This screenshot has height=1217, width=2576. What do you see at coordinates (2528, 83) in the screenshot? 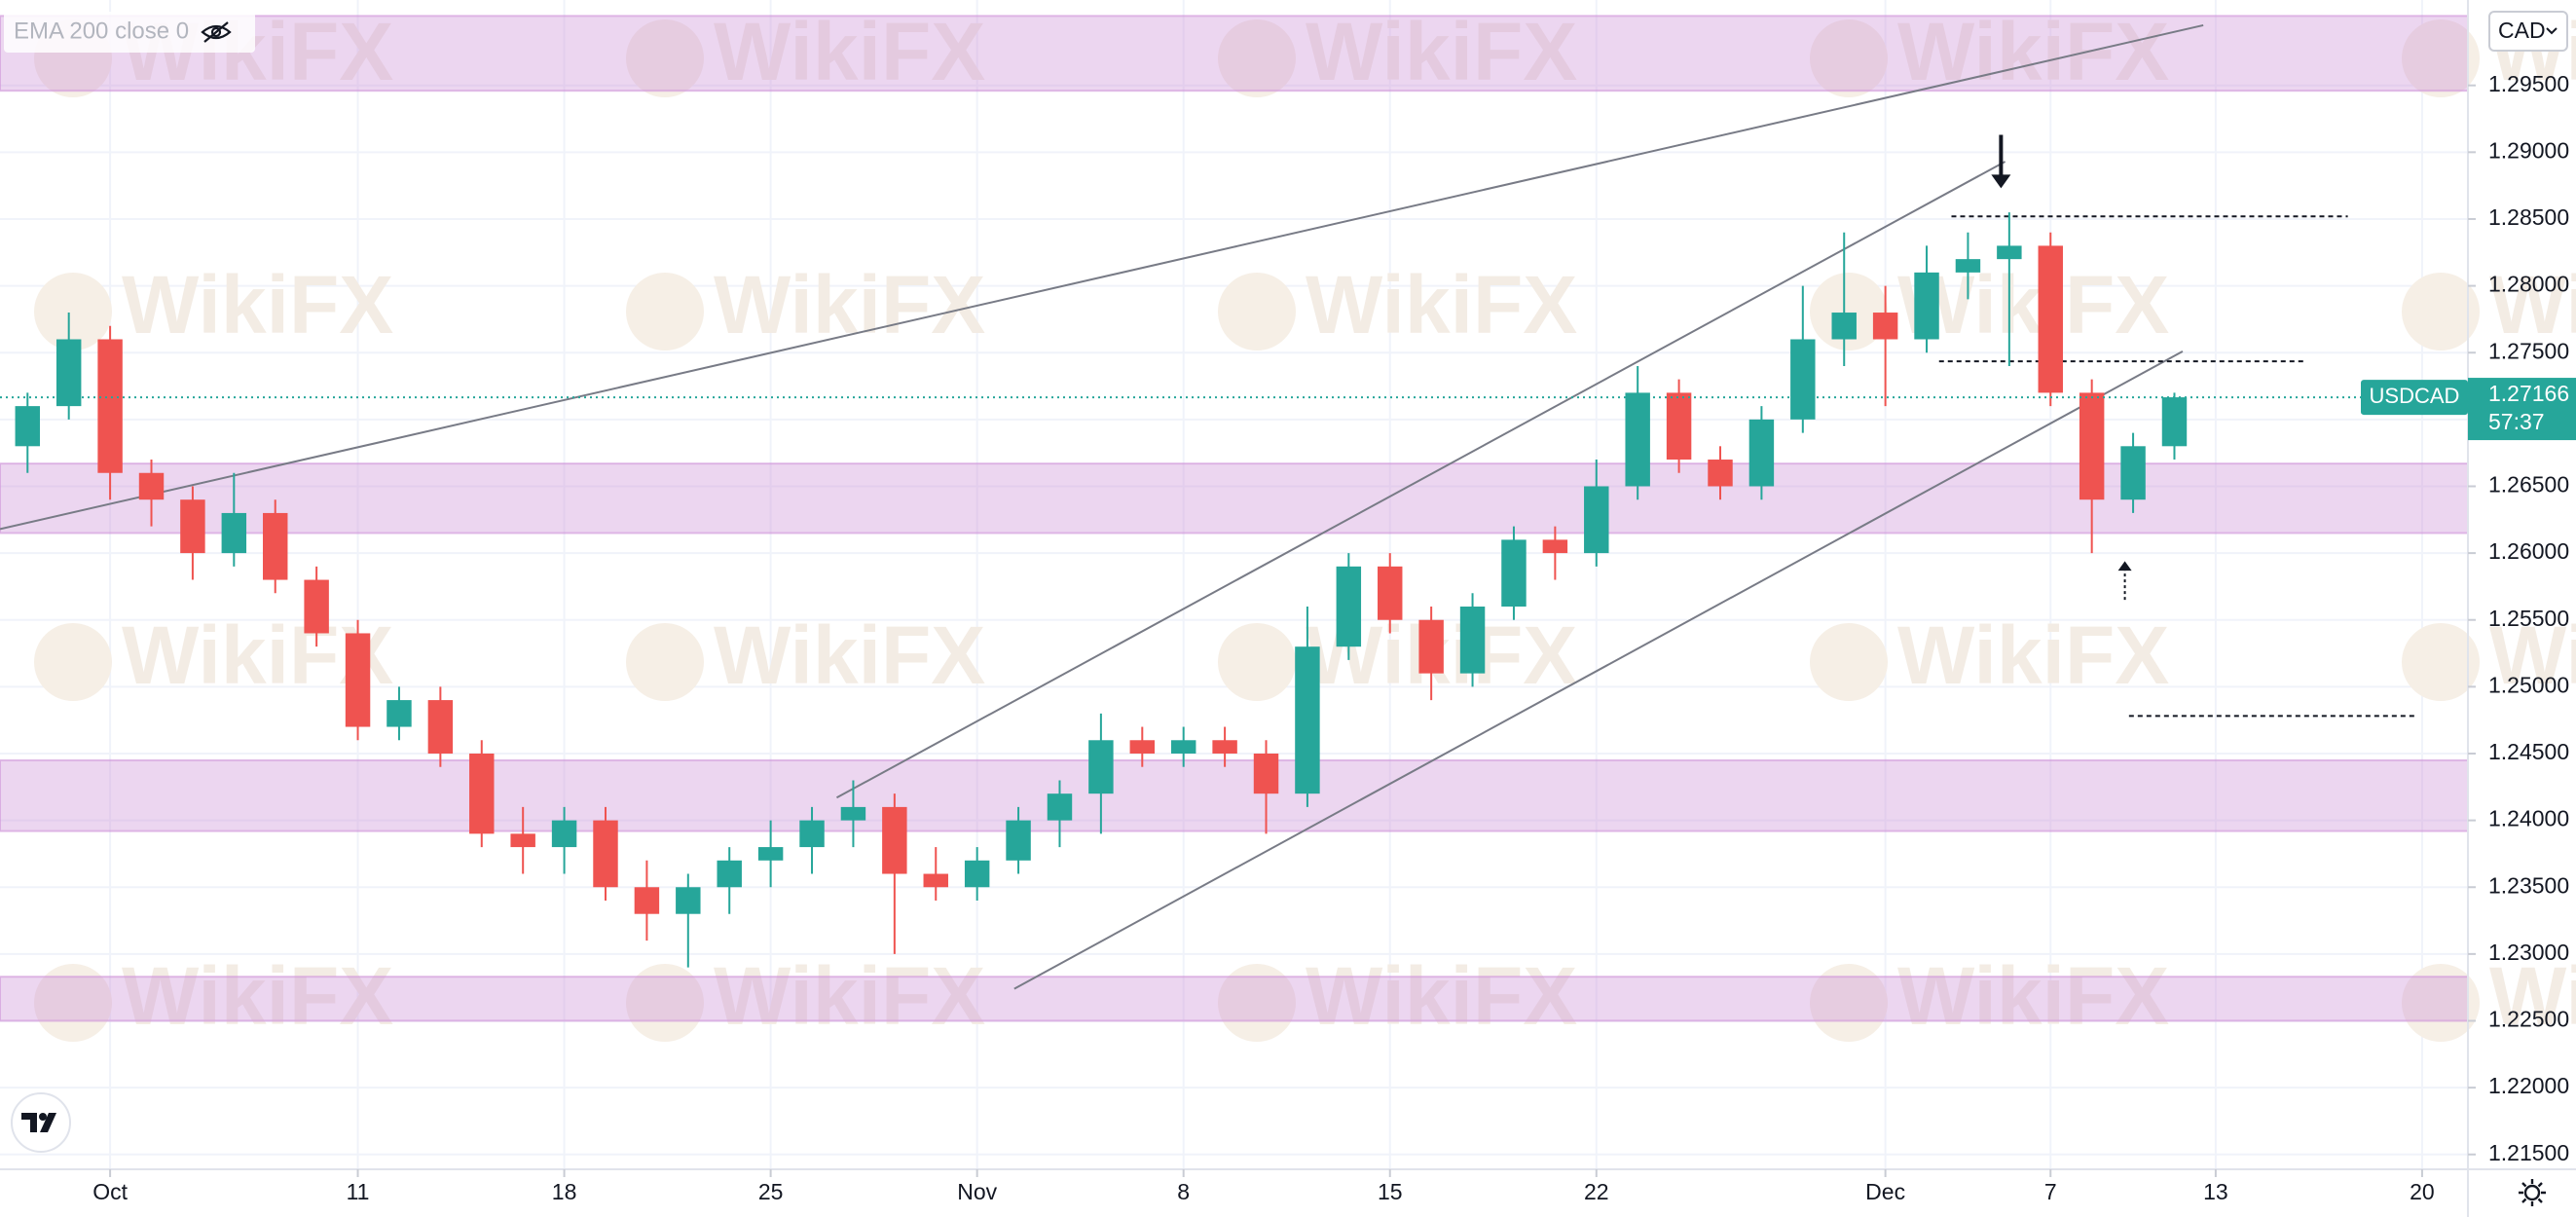
I see `y-tick-label: 1.29500` at bounding box center [2528, 83].